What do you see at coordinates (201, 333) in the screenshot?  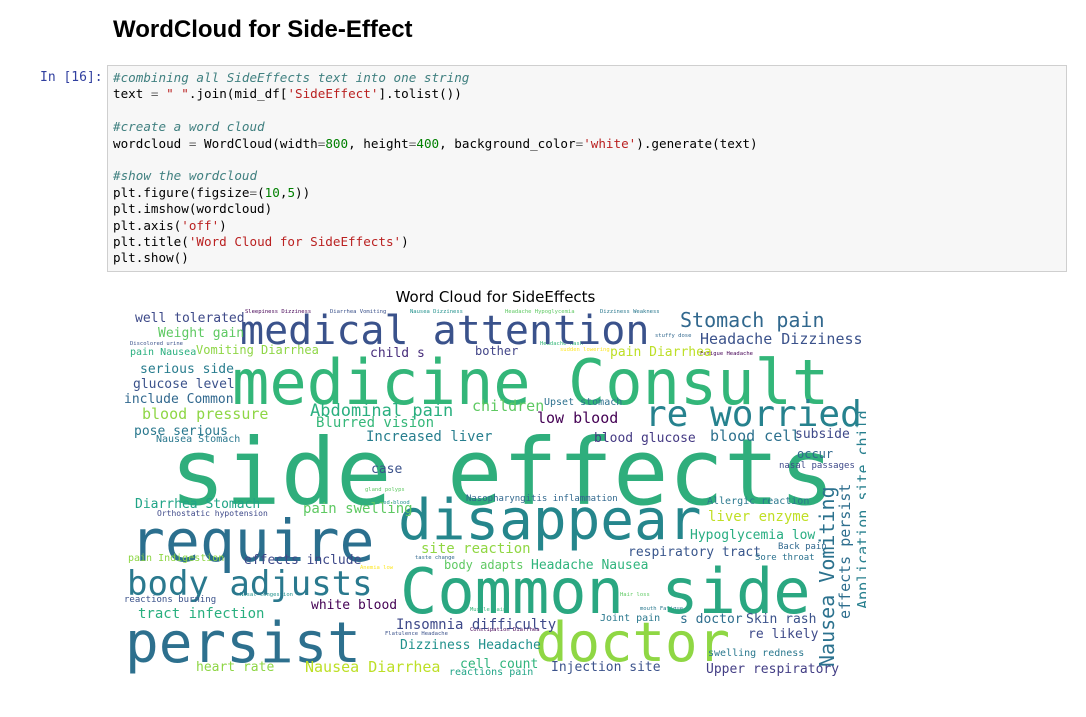 I see `cloud-word: Weight gain` at bounding box center [201, 333].